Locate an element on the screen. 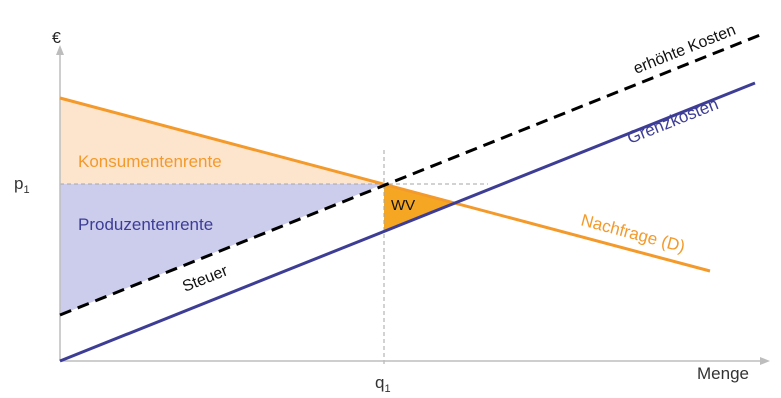 Image resolution: width=781 pixels, height=398 pixels. tax-label: Steuer is located at coordinates (205, 279).